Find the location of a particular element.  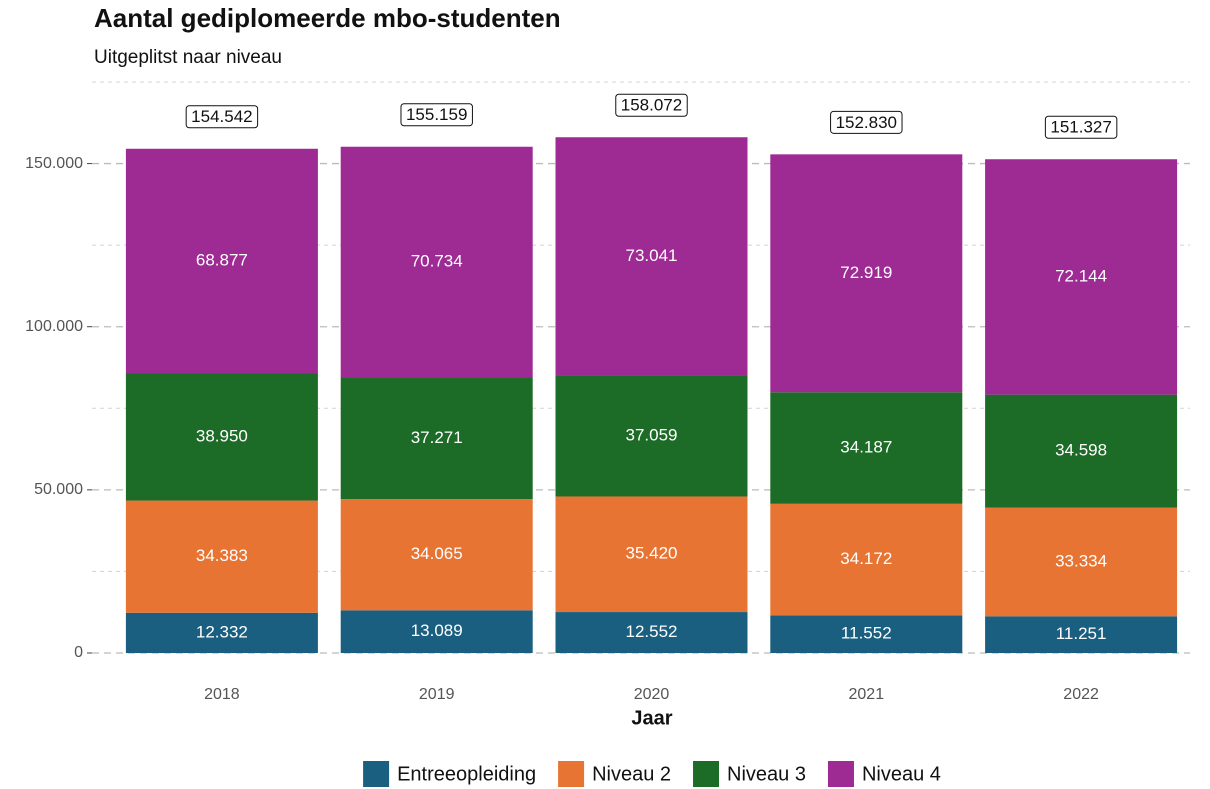

segment-label: 72.919 is located at coordinates (866, 272).